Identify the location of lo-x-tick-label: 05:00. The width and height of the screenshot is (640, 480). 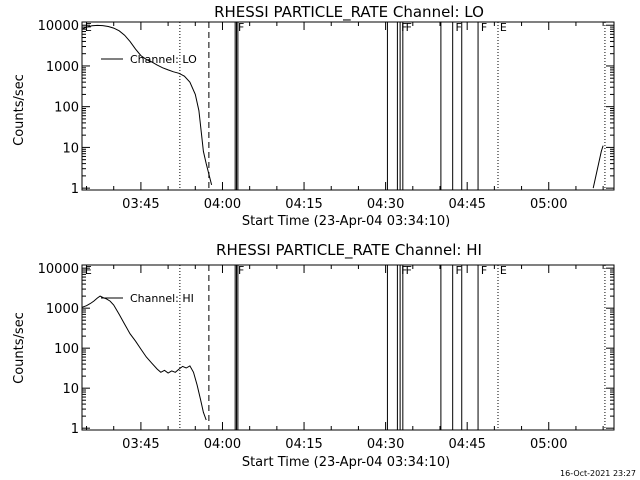
(548, 204).